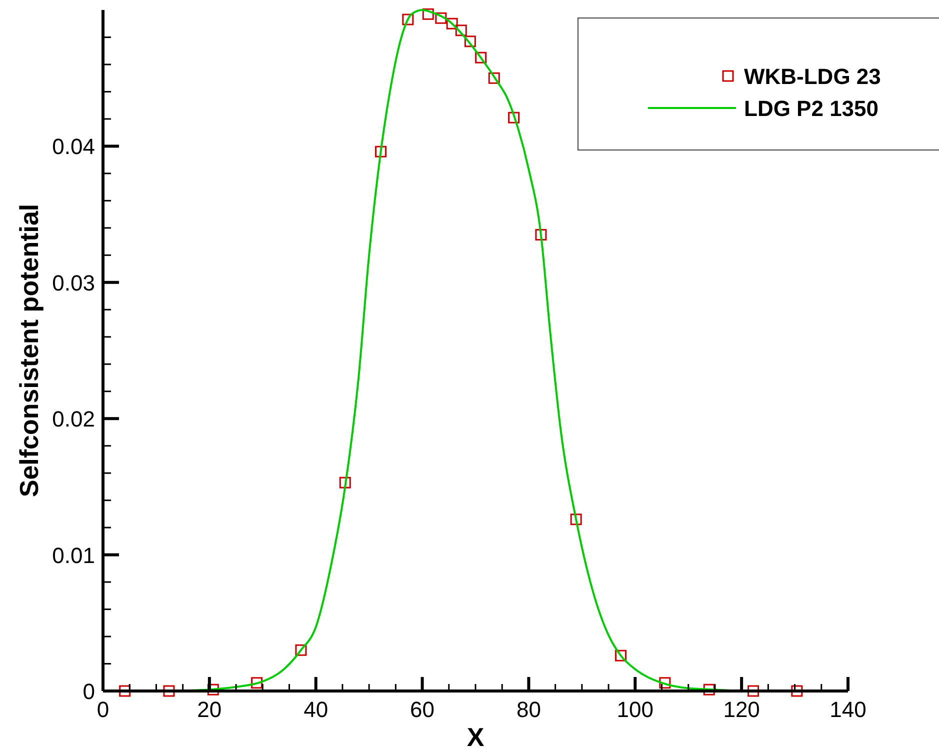 Image resolution: width=939 pixels, height=750 pixels. Describe the element at coordinates (316, 709) in the screenshot. I see `x-tick-label: 40` at that location.